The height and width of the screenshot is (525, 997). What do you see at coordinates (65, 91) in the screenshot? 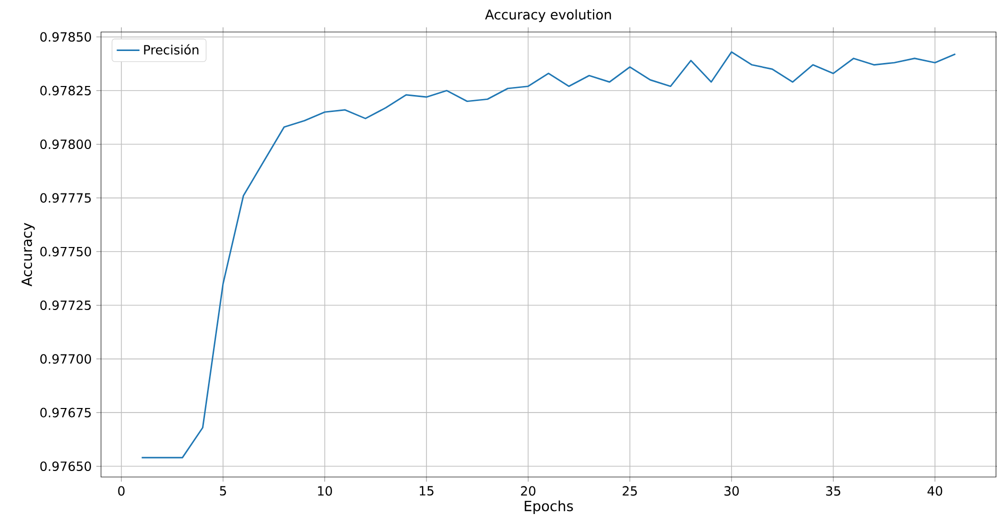
I see `y-tick-label: 0.97825` at bounding box center [65, 91].